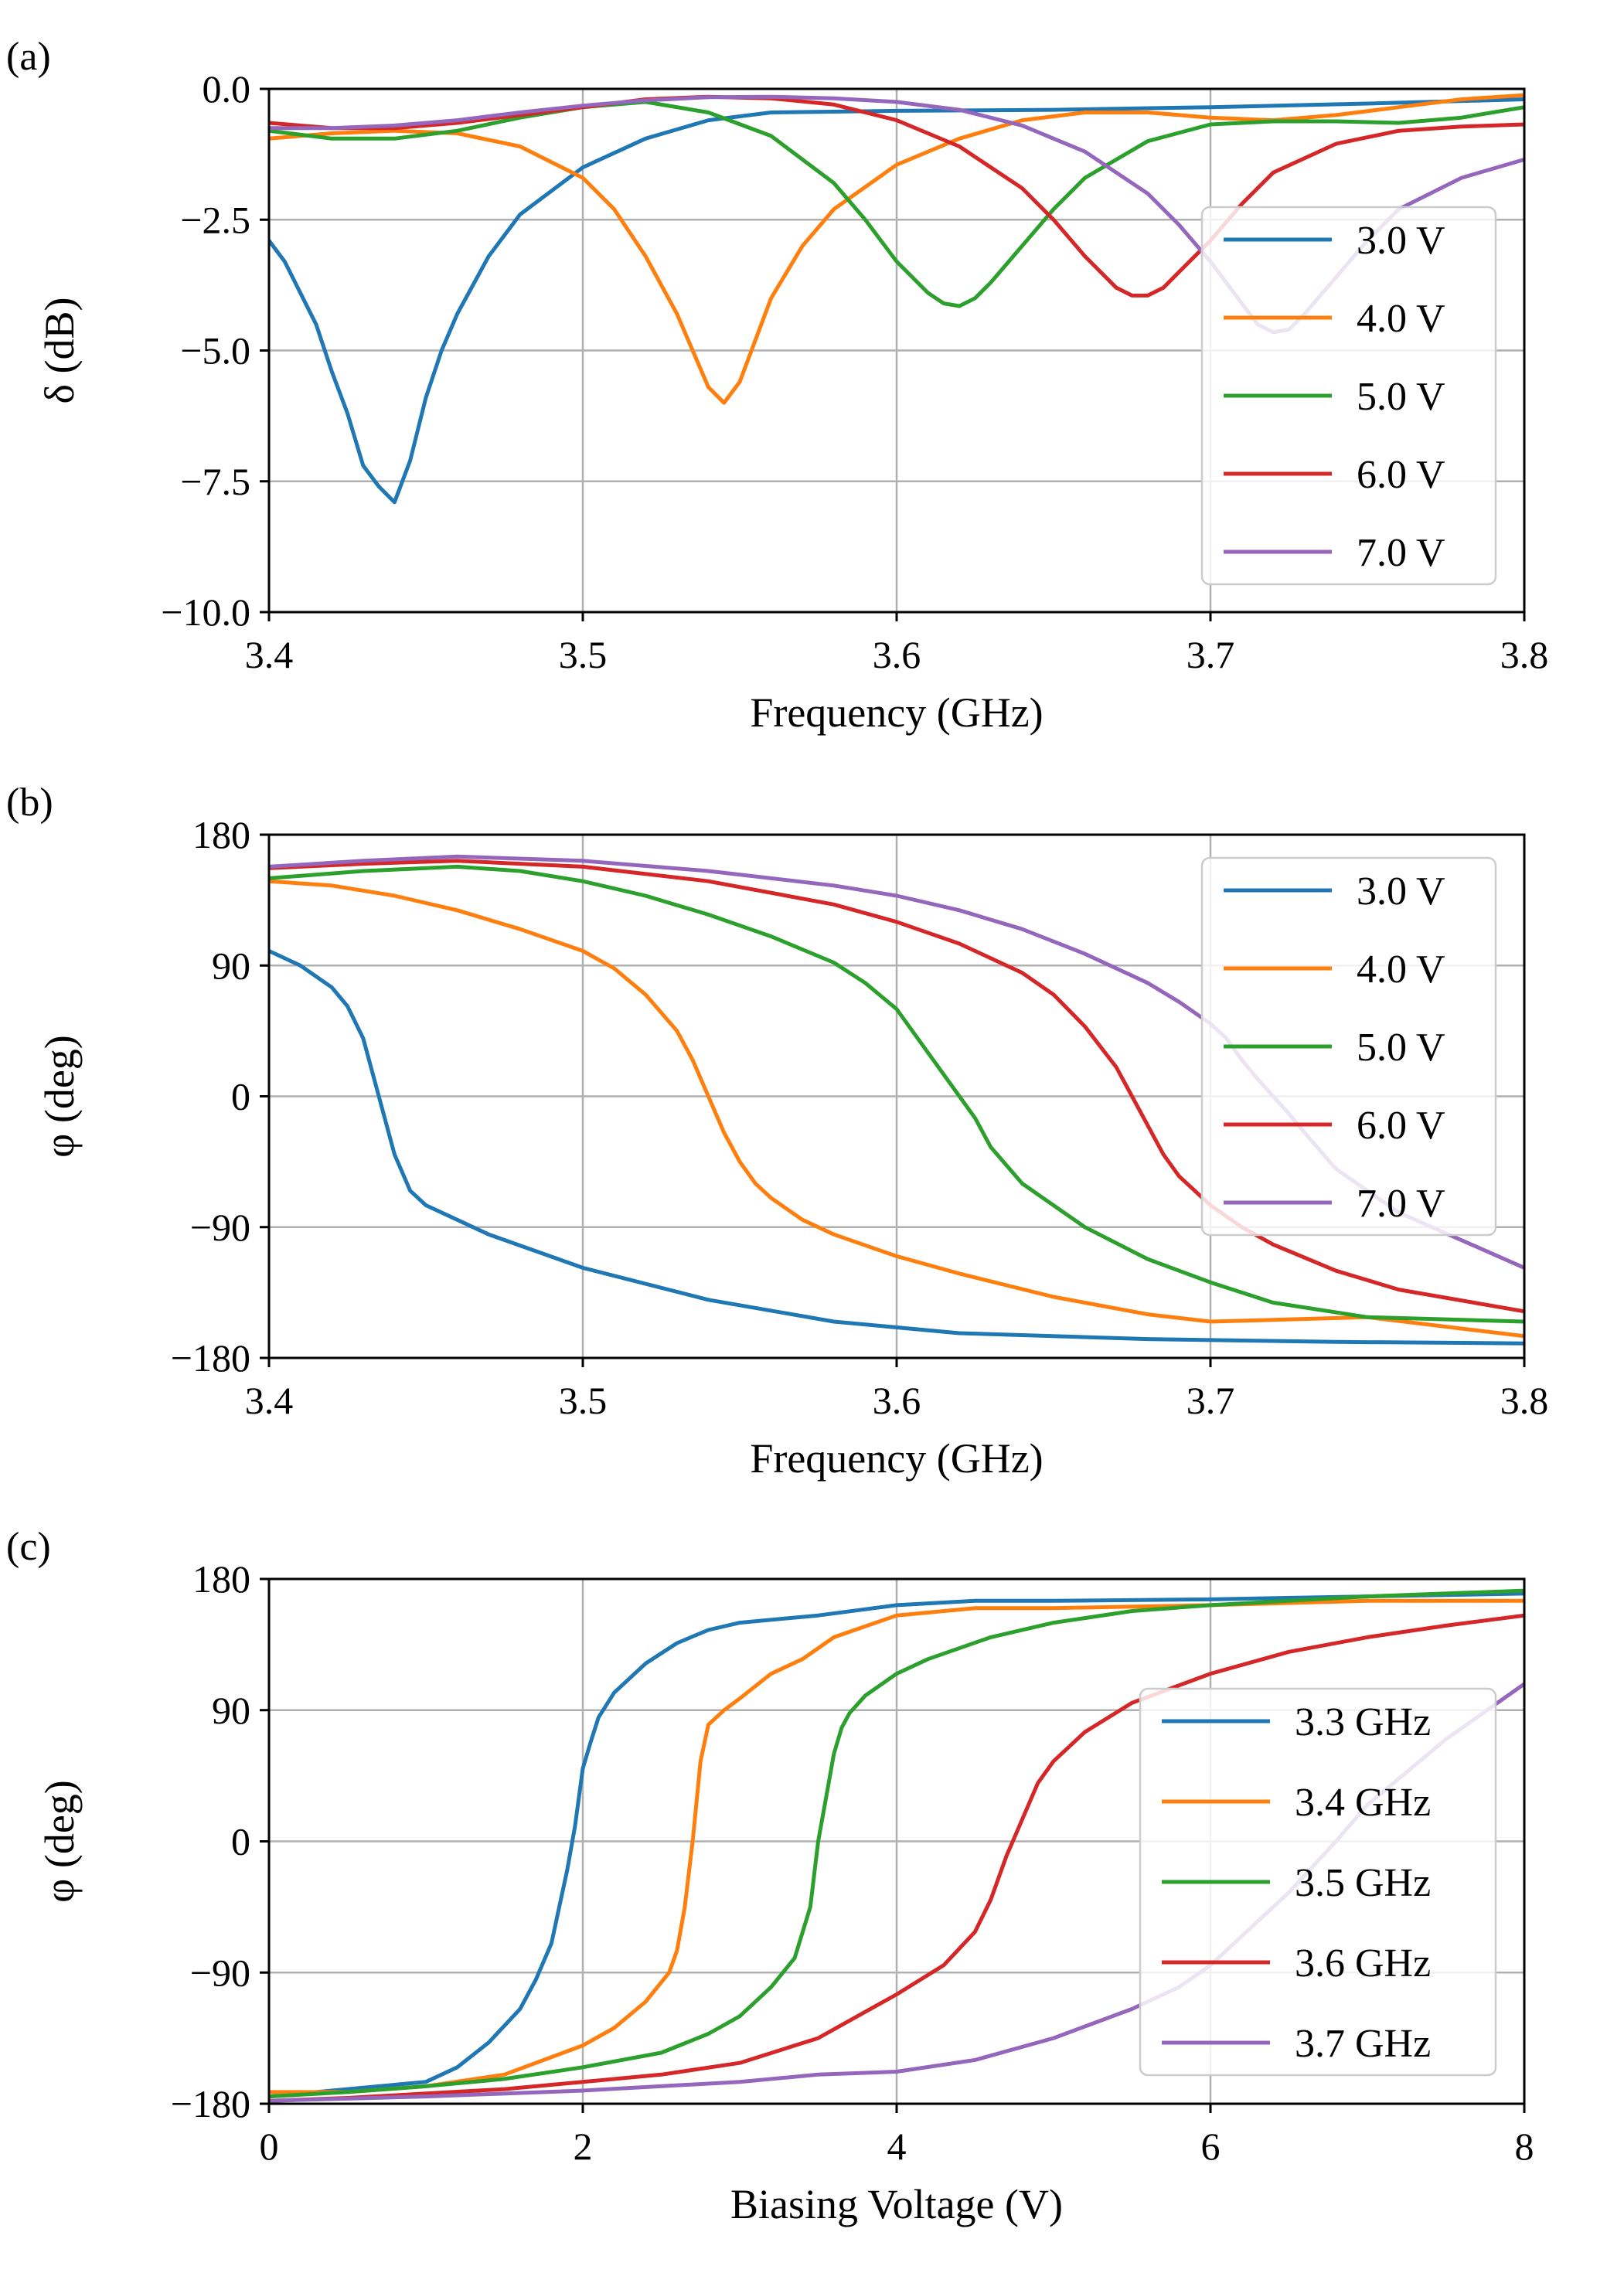  Describe the element at coordinates (1525, 2146) in the screenshot. I see `x-tick-label: 8` at that location.